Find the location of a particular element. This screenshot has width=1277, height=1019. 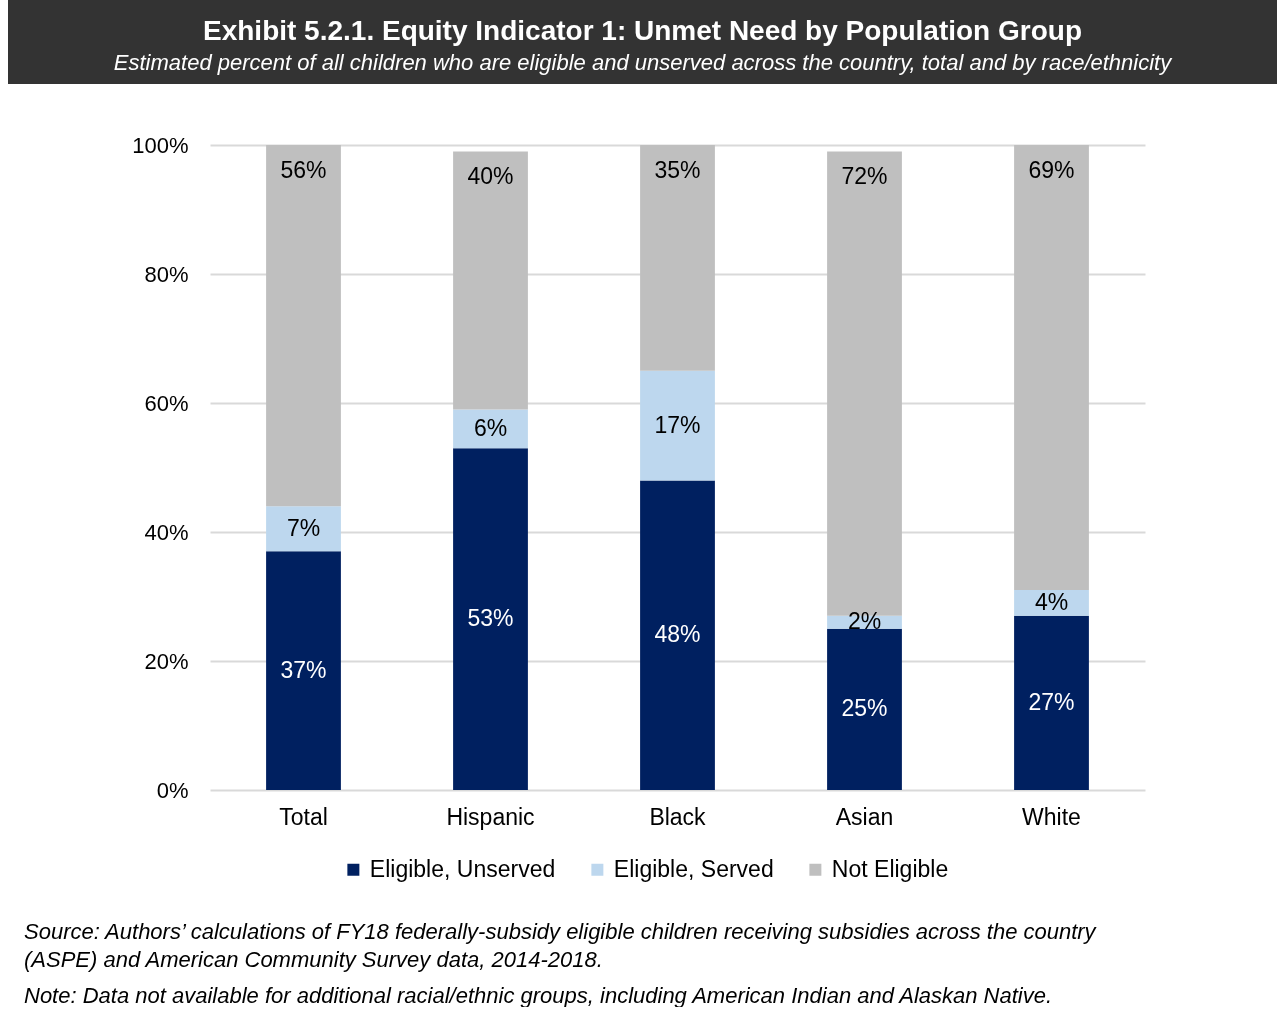

data-label: 53% is located at coordinates (490, 618).